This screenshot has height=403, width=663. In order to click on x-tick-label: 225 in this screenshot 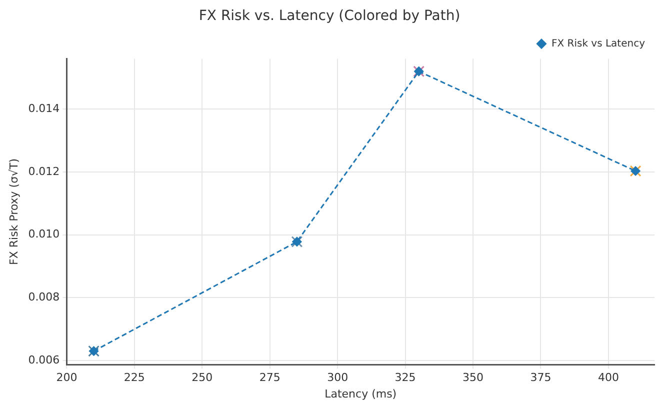, I will do `click(134, 377)`.